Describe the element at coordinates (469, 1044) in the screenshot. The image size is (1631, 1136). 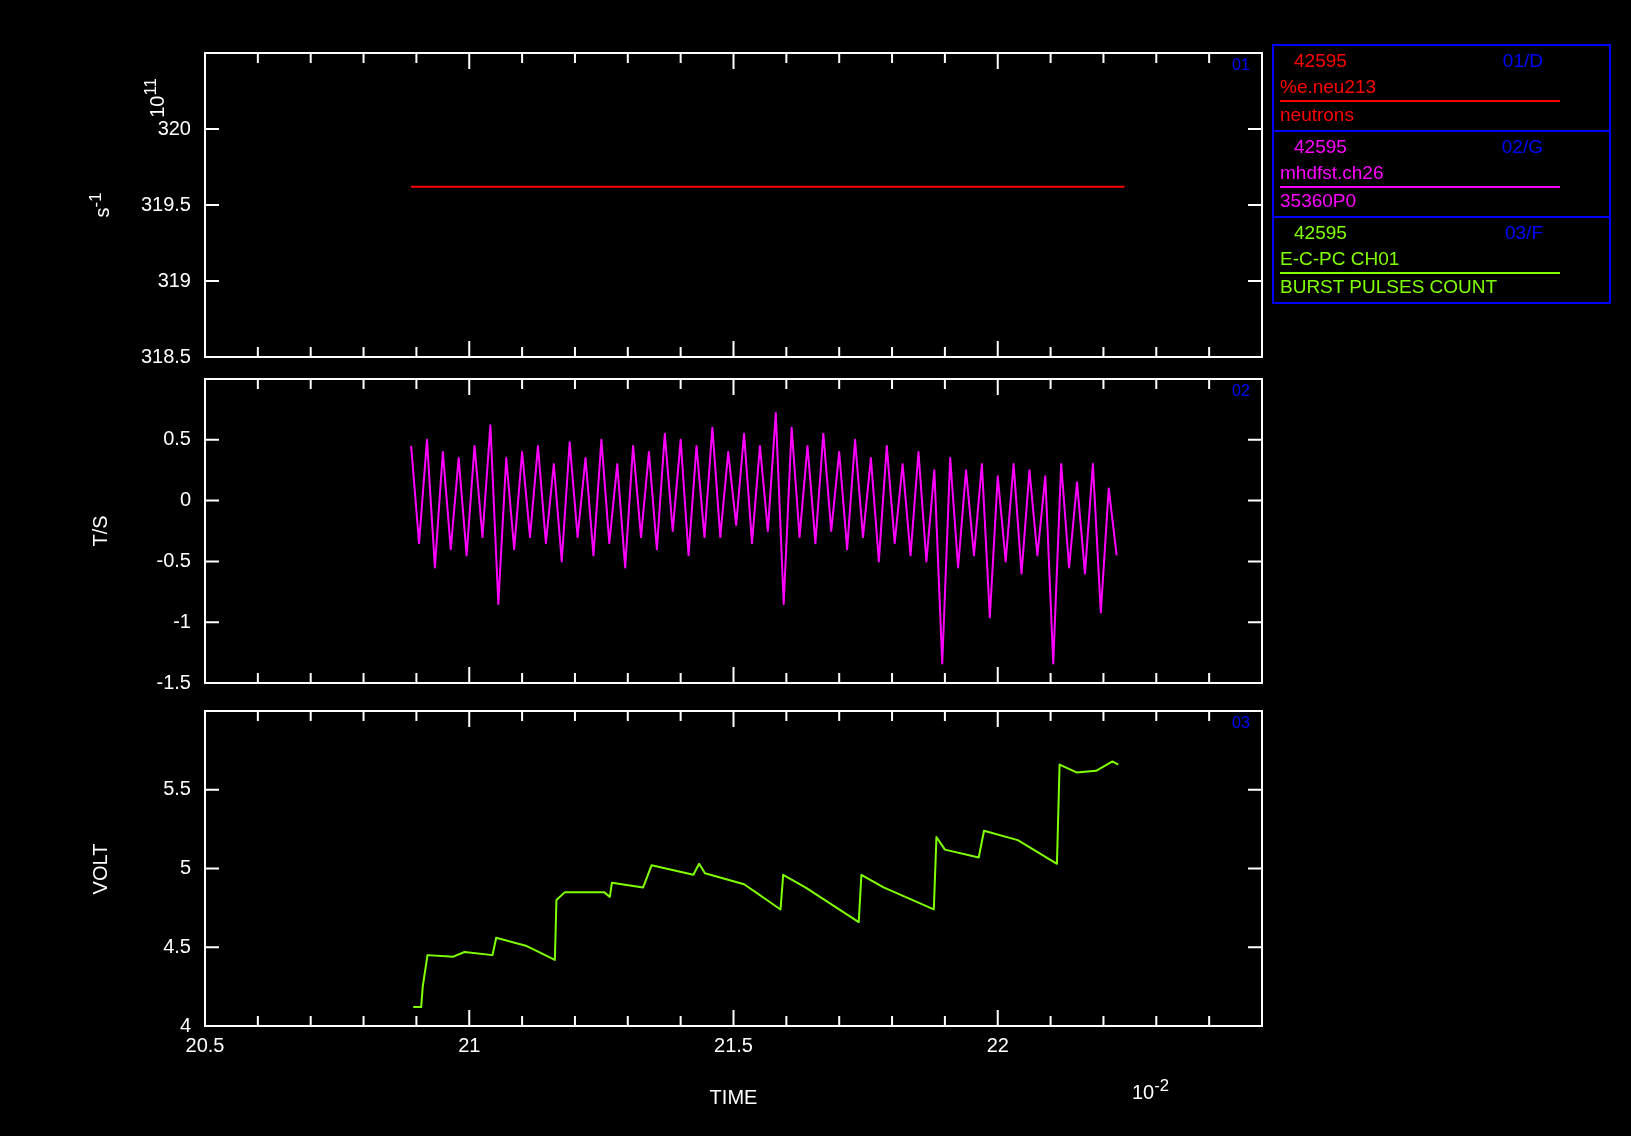
I see `x-tick-label: 21` at that location.